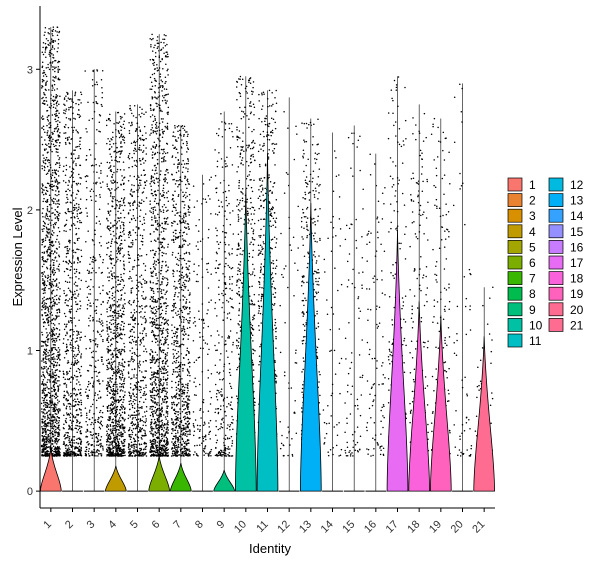 The width and height of the screenshot is (600, 568). I want to click on legend-item-12: 12, so click(566, 184).